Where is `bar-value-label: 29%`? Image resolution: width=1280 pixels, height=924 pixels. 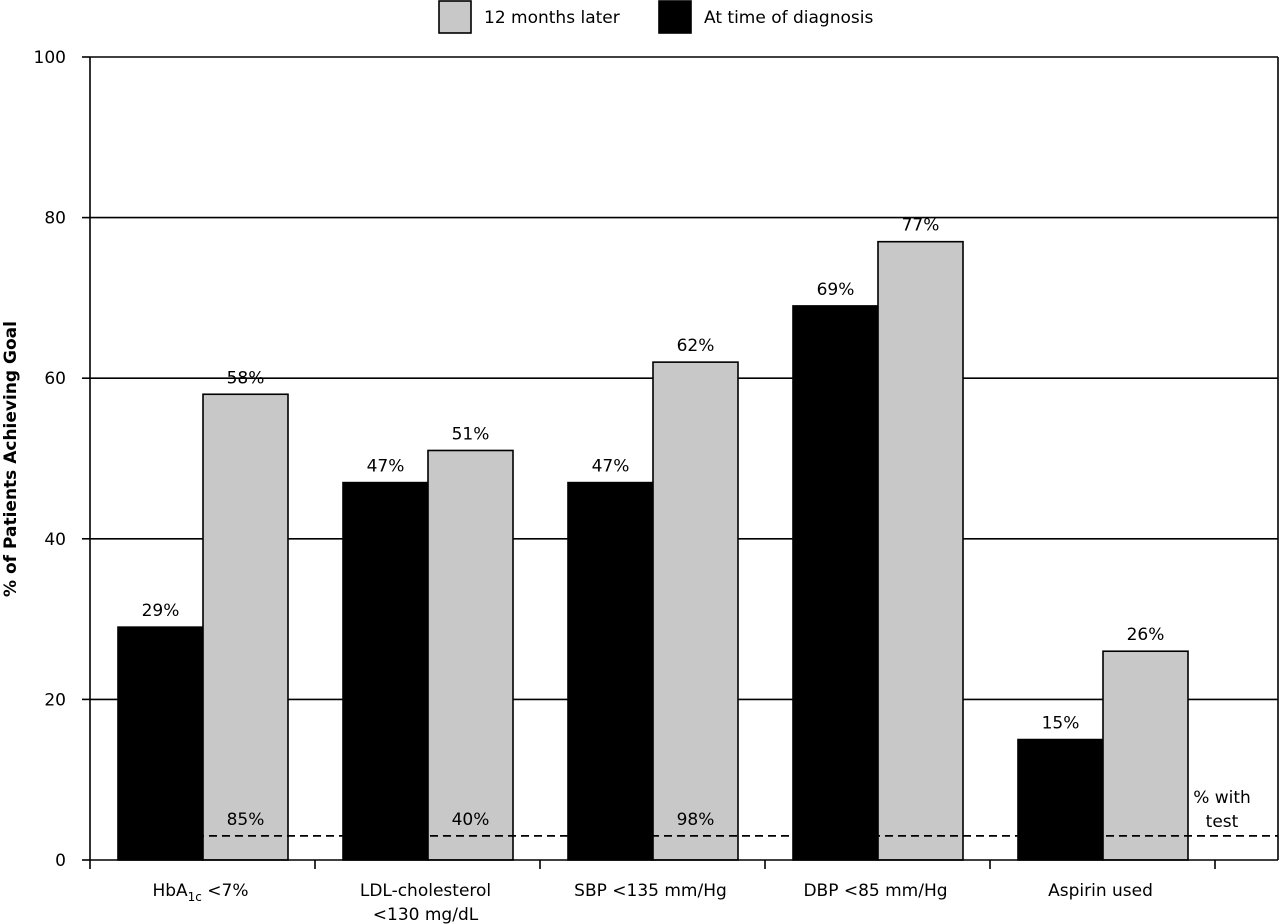 bar-value-label: 29% is located at coordinates (161, 611).